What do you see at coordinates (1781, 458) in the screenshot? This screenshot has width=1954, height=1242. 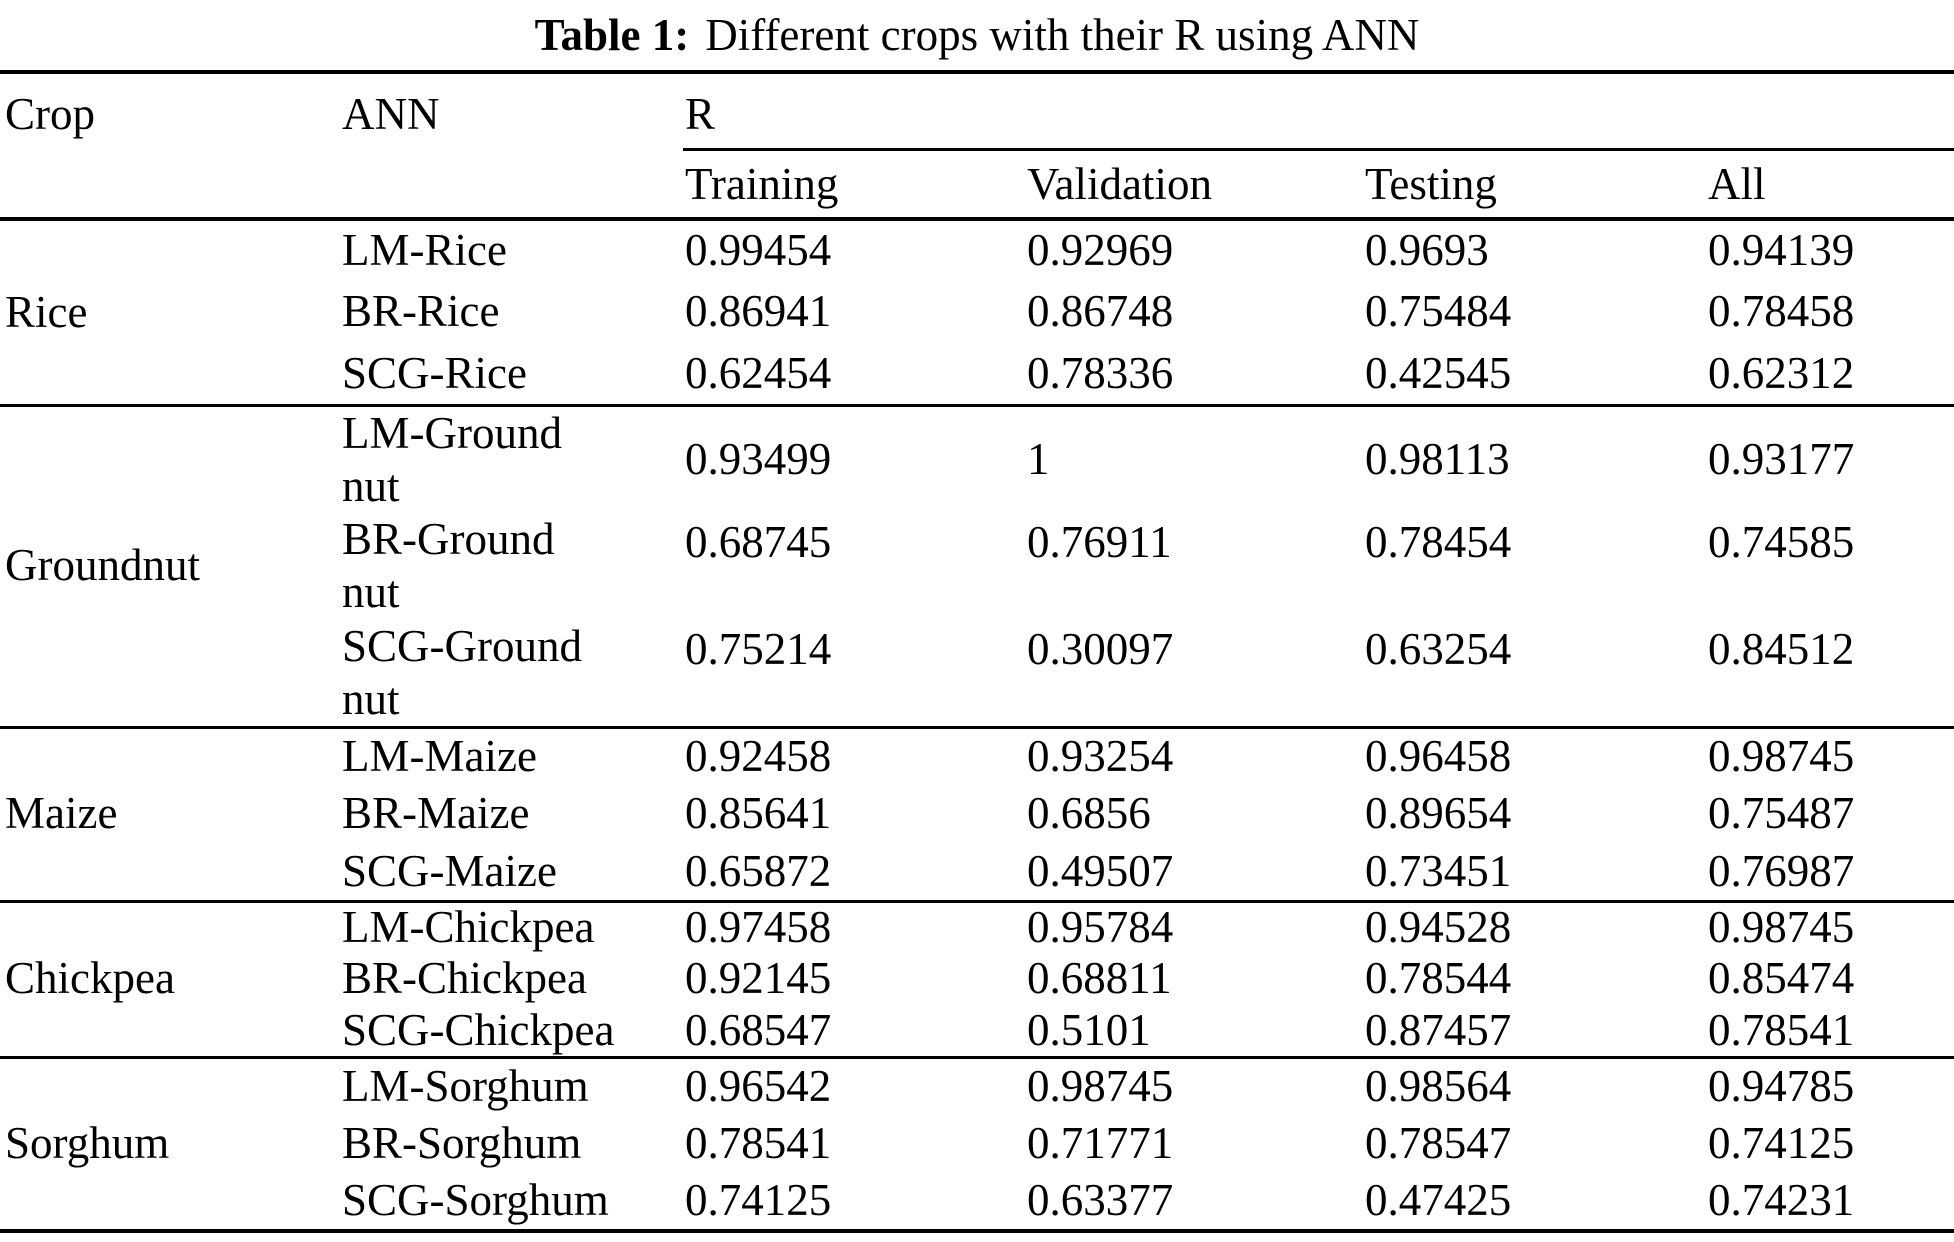 I see `r-value-cell: 0.93177` at bounding box center [1781, 458].